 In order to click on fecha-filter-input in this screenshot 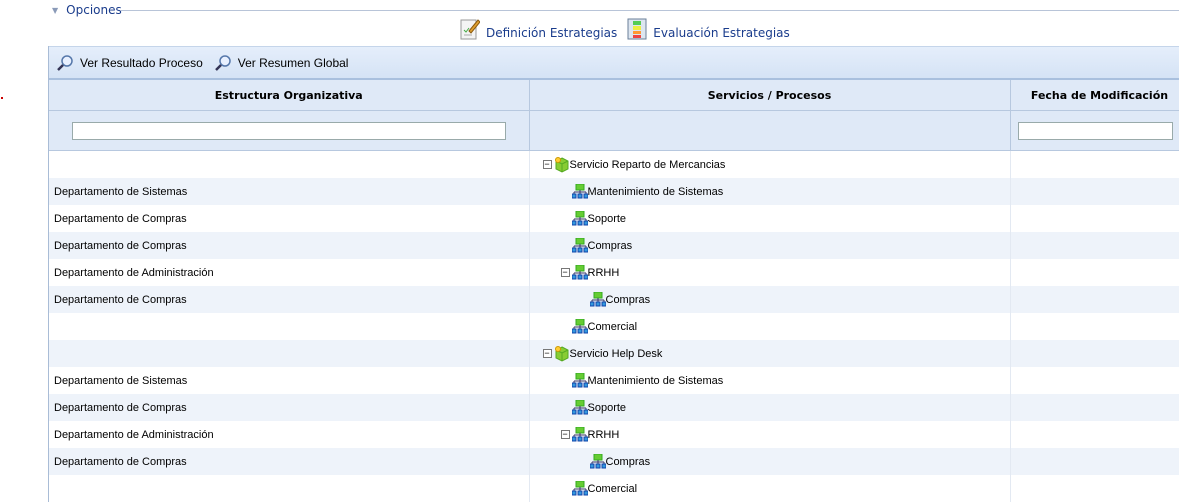, I will do `click(1095, 130)`.